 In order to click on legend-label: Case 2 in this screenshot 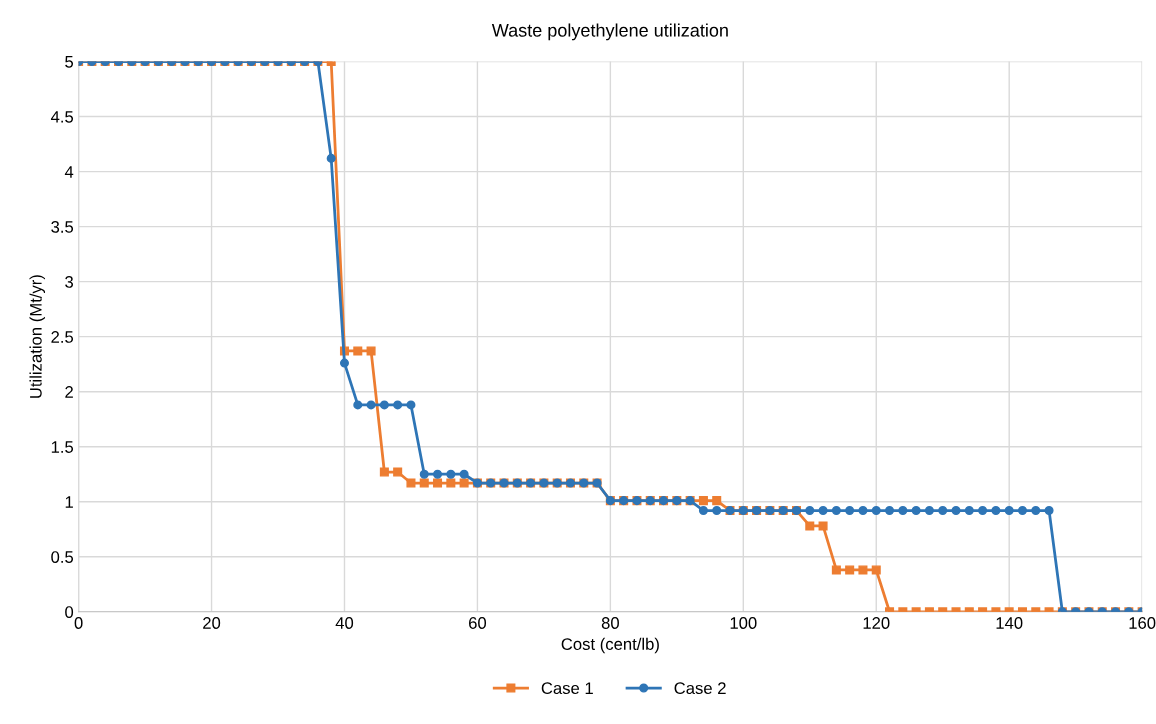, I will do `click(700, 688)`.